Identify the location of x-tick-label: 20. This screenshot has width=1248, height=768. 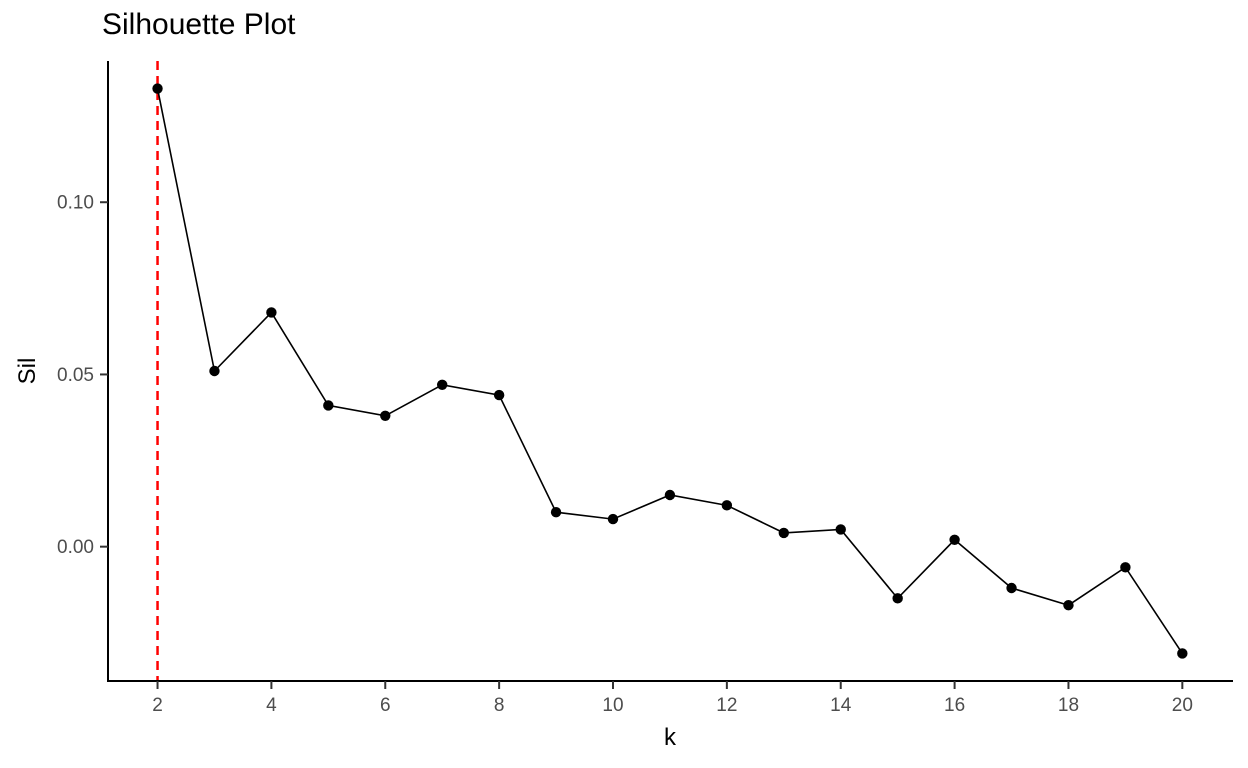
(1182, 705).